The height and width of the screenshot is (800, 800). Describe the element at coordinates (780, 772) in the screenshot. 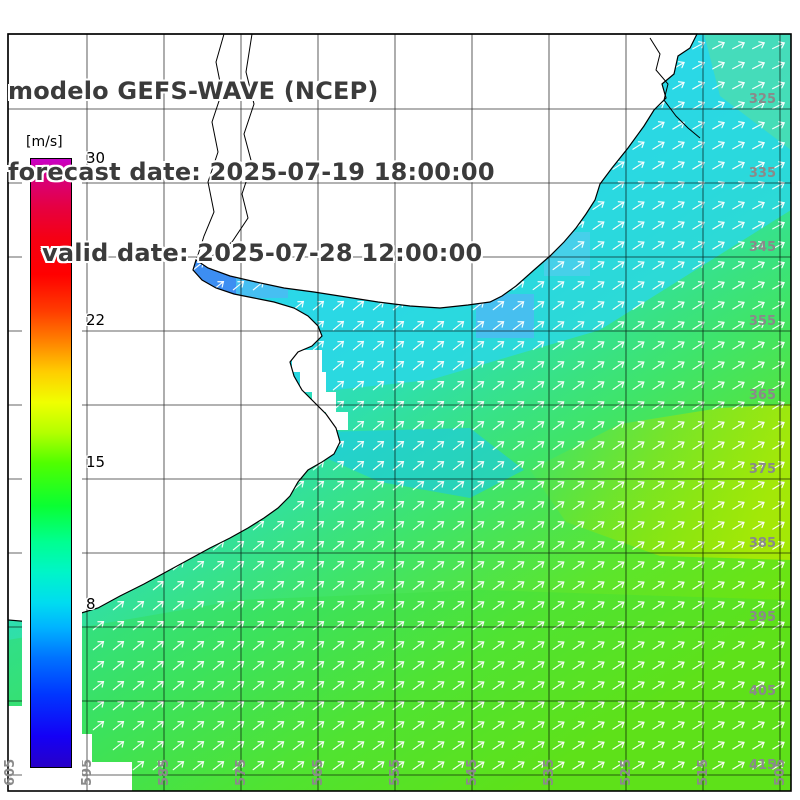

I see `bottom-axis-label: 505` at that location.